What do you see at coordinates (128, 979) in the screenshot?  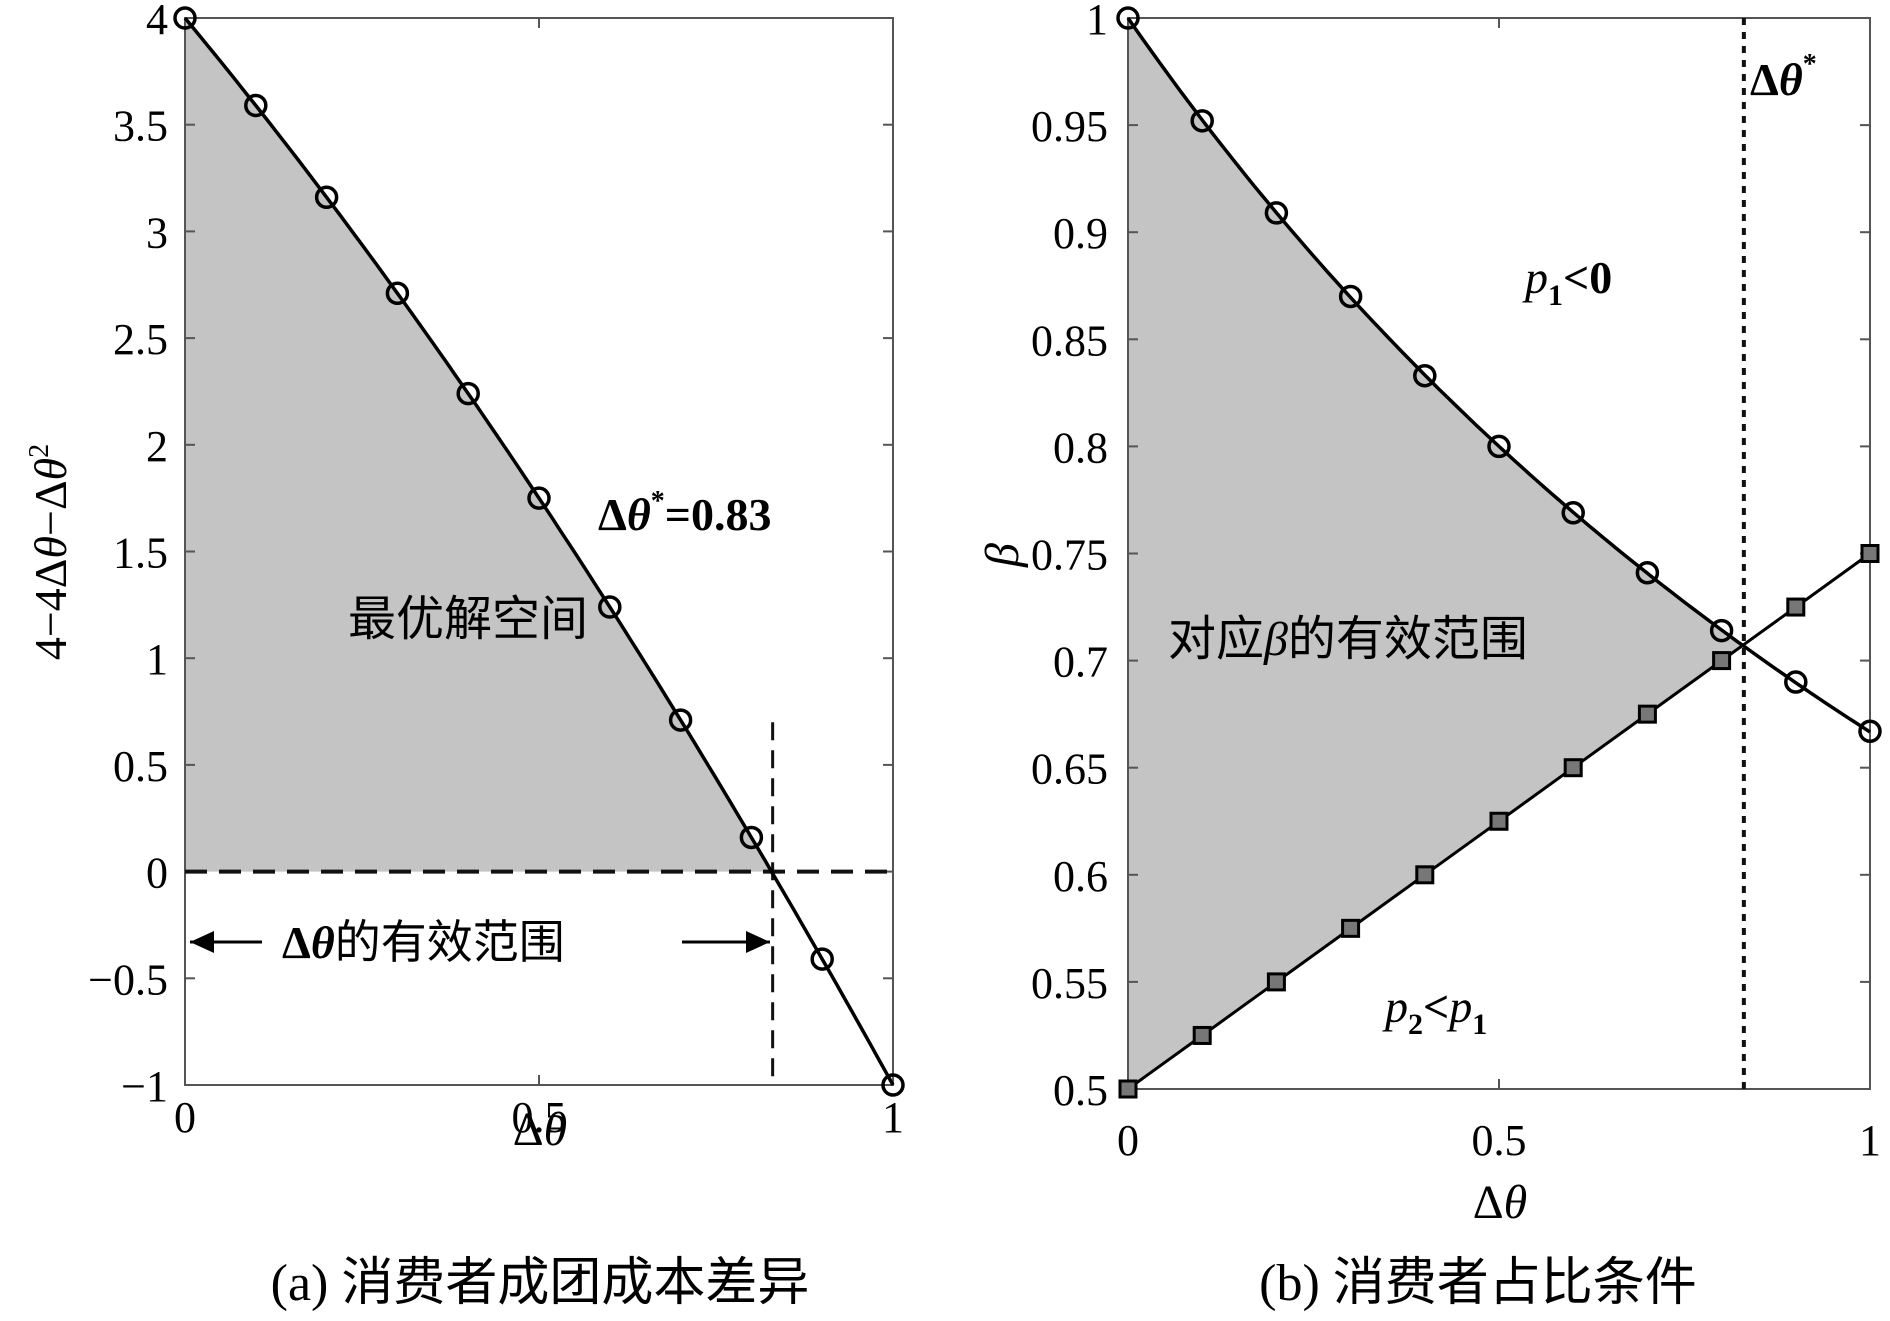 I see `a-y-tick-label: −0.5` at bounding box center [128, 979].